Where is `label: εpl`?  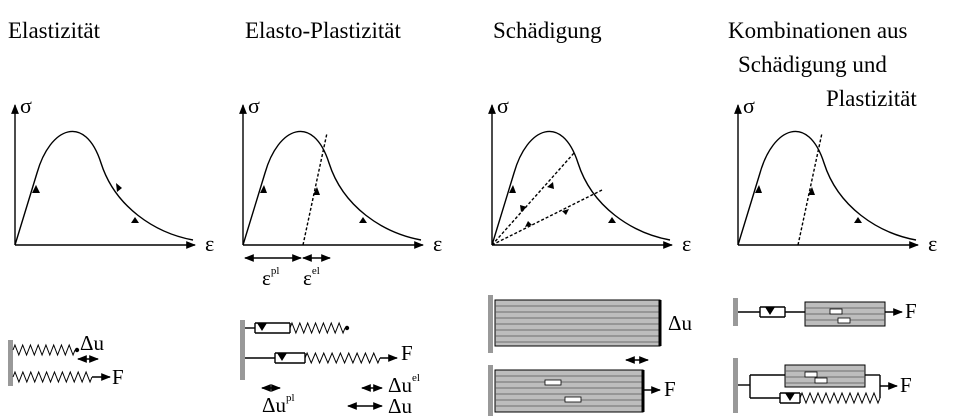
label: εpl is located at coordinates (270, 277).